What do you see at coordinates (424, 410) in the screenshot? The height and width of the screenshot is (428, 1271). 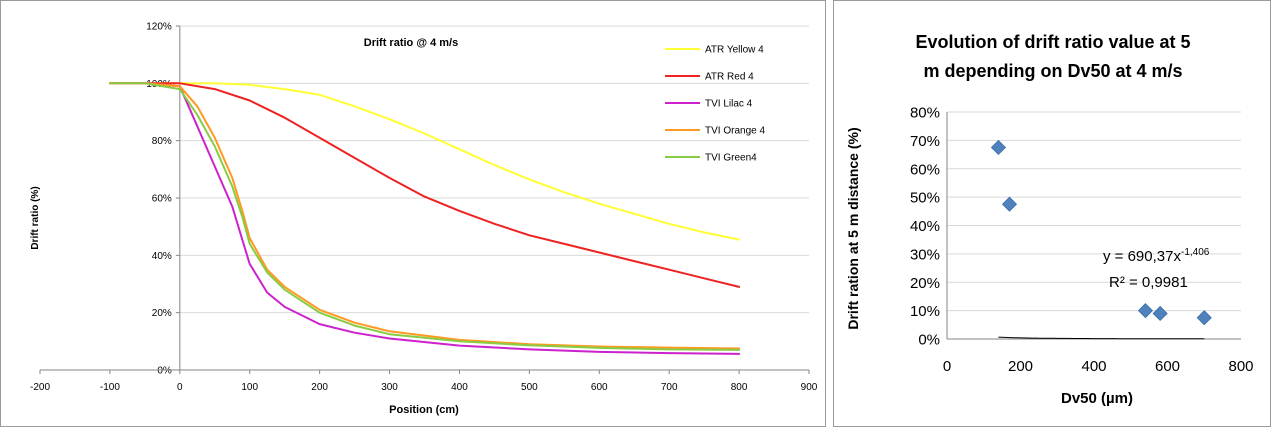 I see `x-axis-title: Position (cm)` at bounding box center [424, 410].